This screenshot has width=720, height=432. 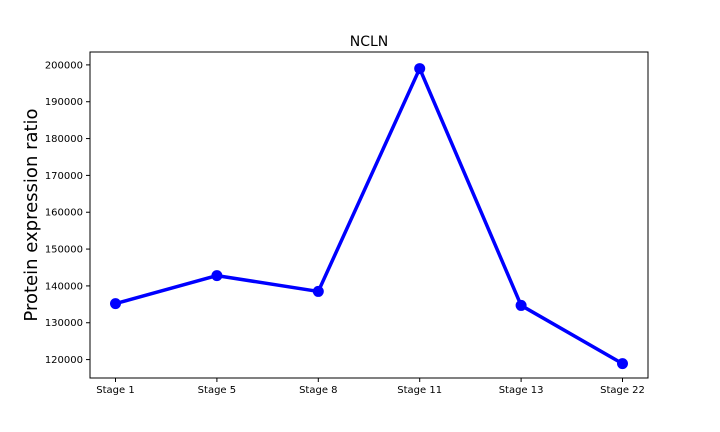 I want to click on y-tick-label: 160000, so click(x=64, y=213).